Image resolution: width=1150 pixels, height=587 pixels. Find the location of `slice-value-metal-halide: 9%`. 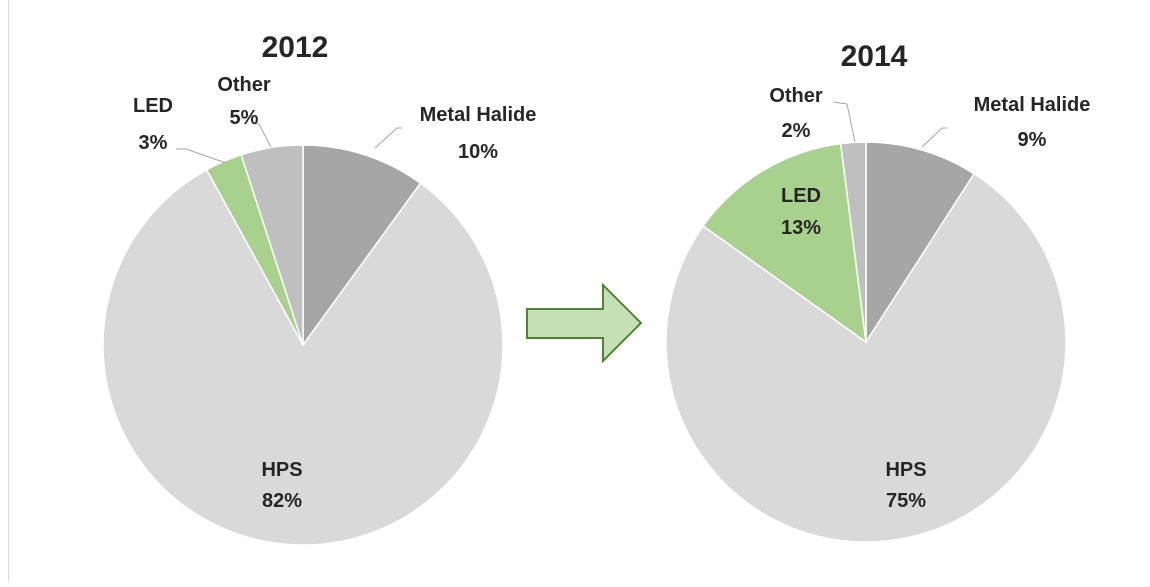

slice-value-metal-halide: 9% is located at coordinates (1032, 140).